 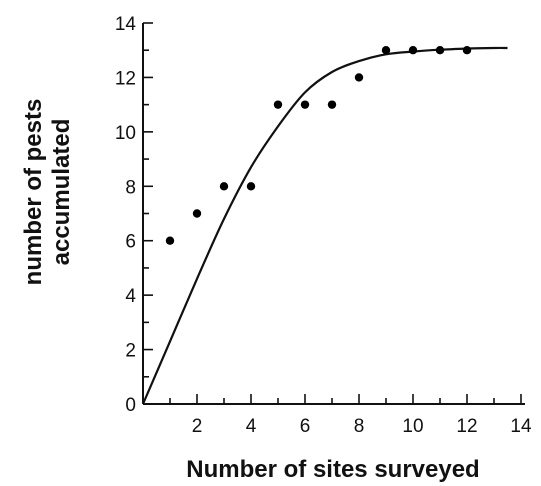 I want to click on y-tick-label: 8, so click(x=130, y=187).